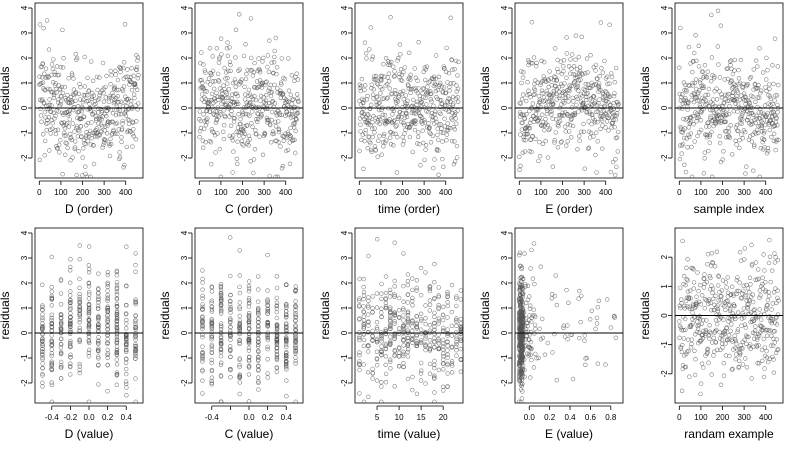 Image resolution: width=800 pixels, height=450 pixels. What do you see at coordinates (664, 7) in the screenshot?
I see `y-tick-label: 4` at bounding box center [664, 7].